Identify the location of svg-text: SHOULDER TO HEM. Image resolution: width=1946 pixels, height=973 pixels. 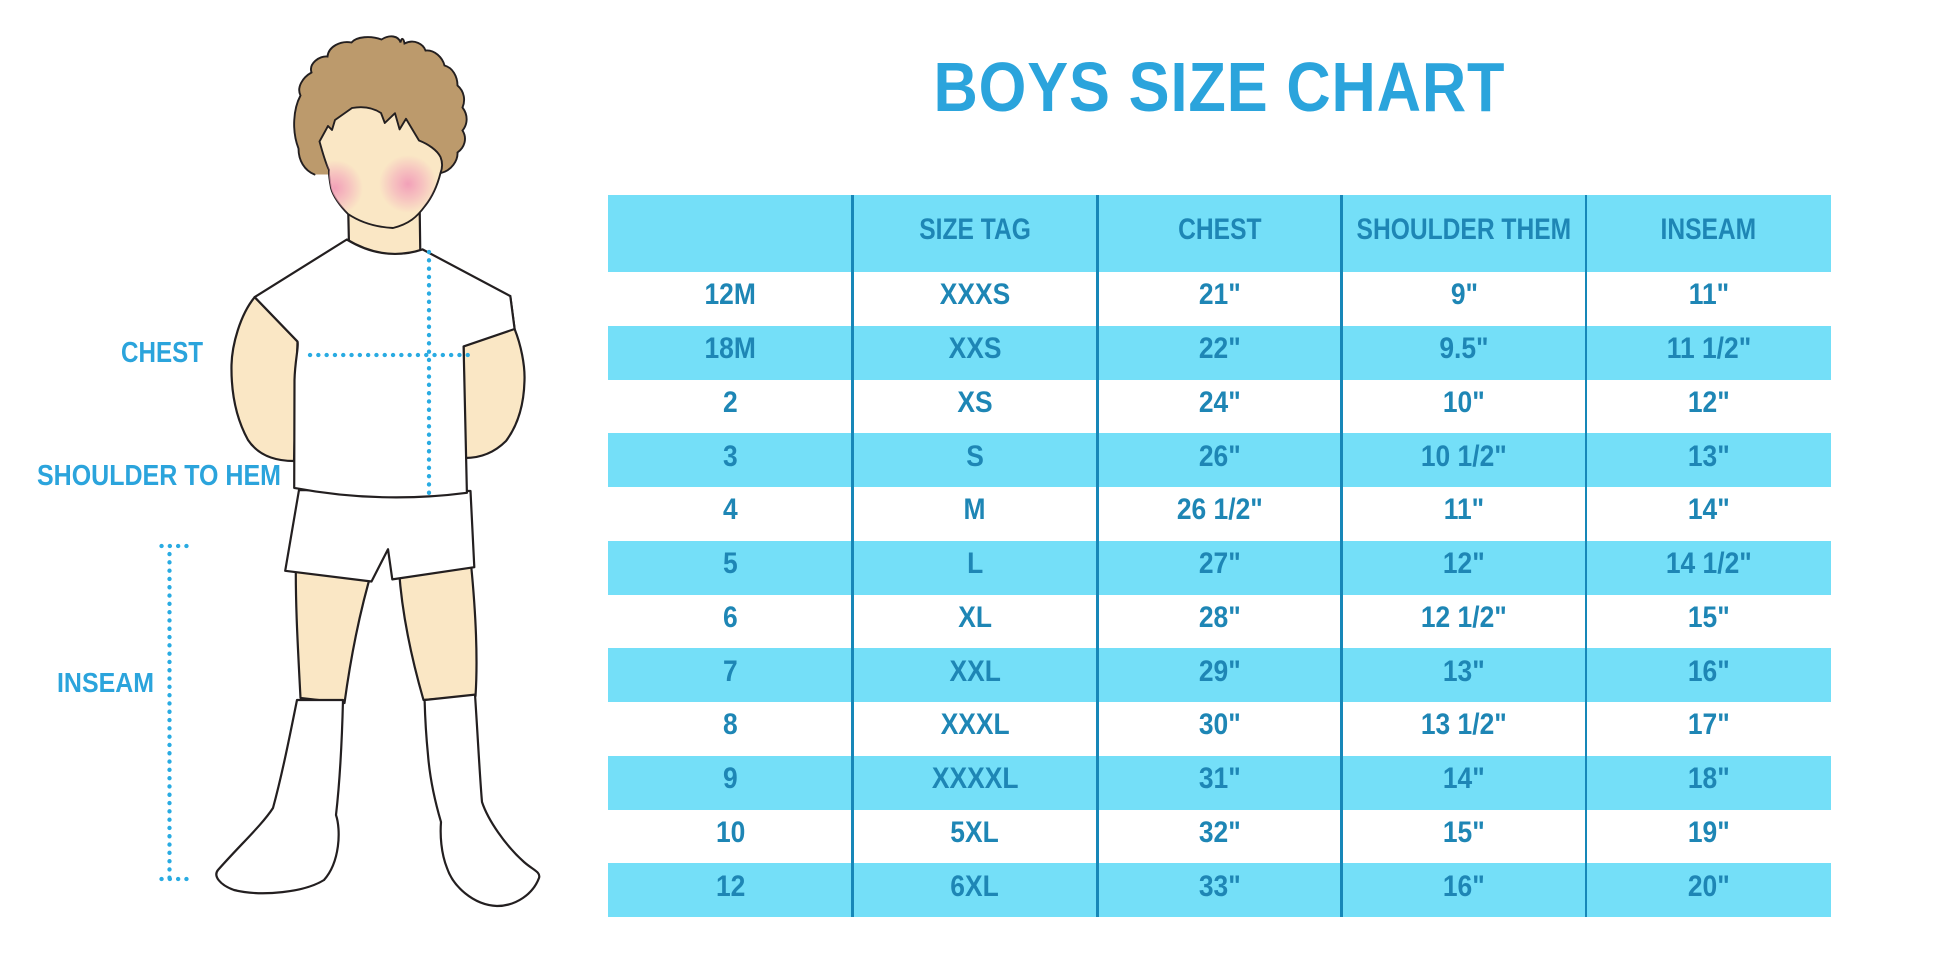
(159, 476).